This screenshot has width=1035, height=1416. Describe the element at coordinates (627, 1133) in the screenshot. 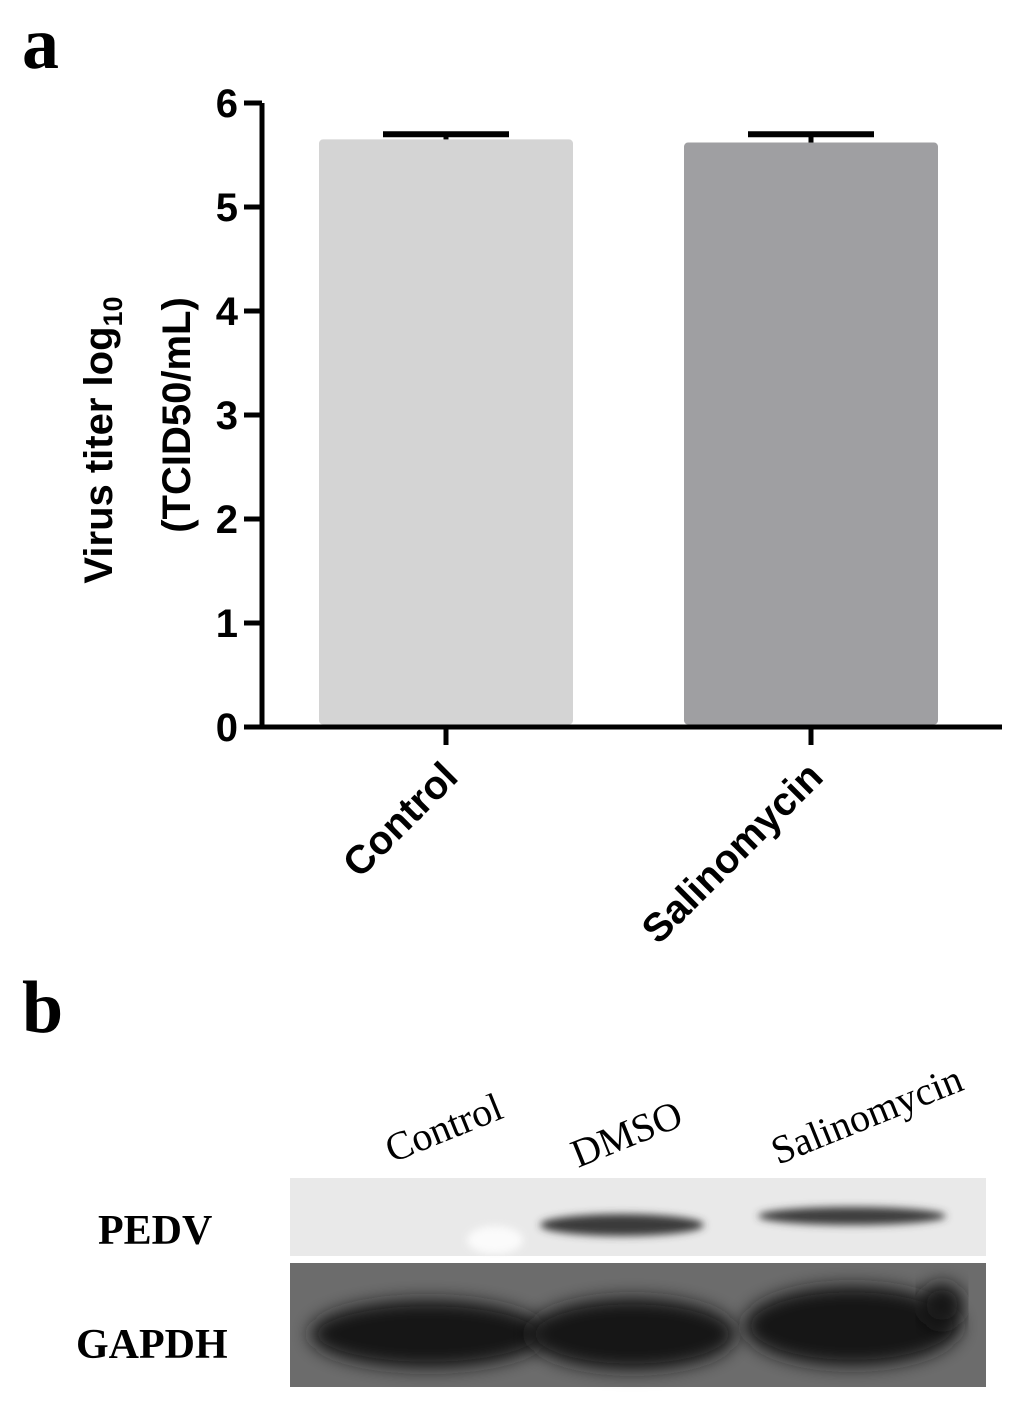

I see `lane-label-dmso: DMSO` at that location.